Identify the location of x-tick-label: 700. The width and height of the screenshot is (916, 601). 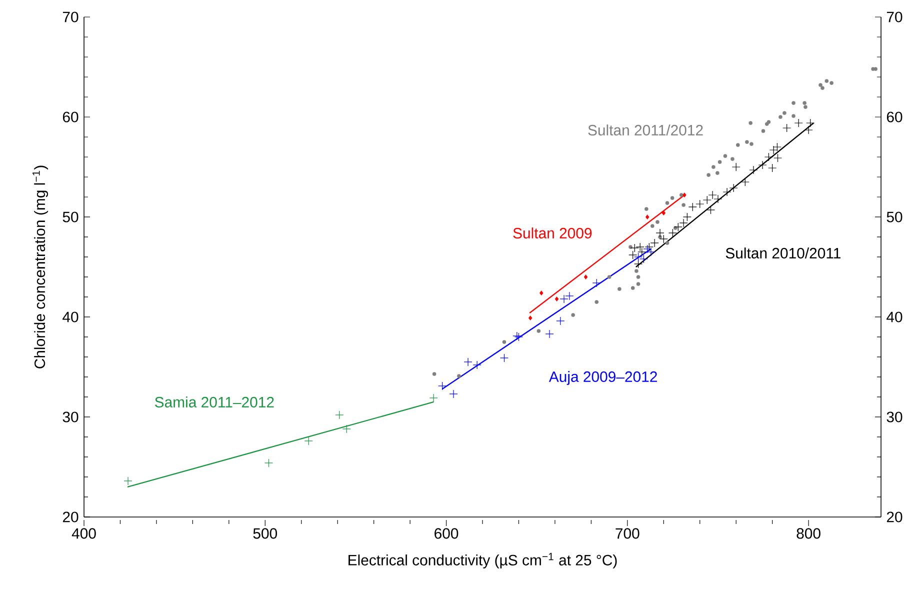
(628, 533).